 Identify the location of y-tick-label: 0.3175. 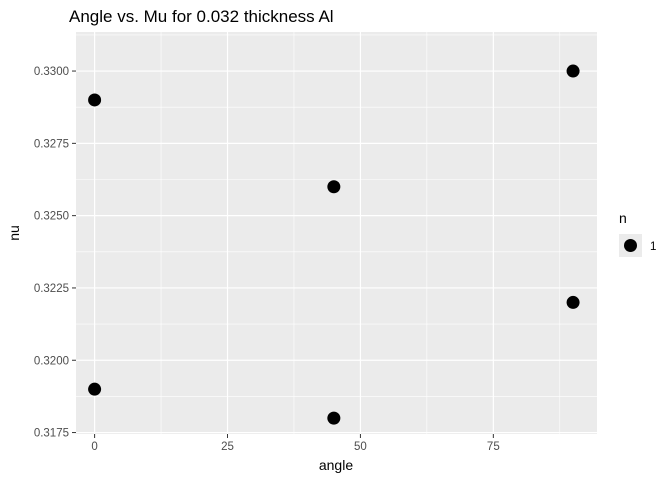
(51, 434).